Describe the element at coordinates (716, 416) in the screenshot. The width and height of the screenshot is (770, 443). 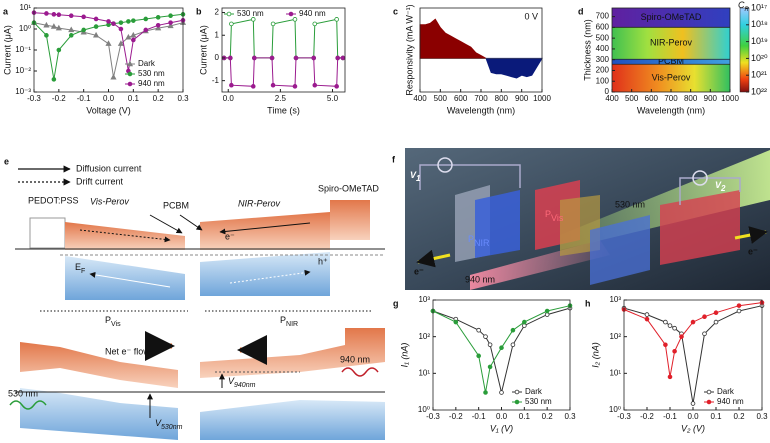
I see `x-tick-label: 0.1` at that location.